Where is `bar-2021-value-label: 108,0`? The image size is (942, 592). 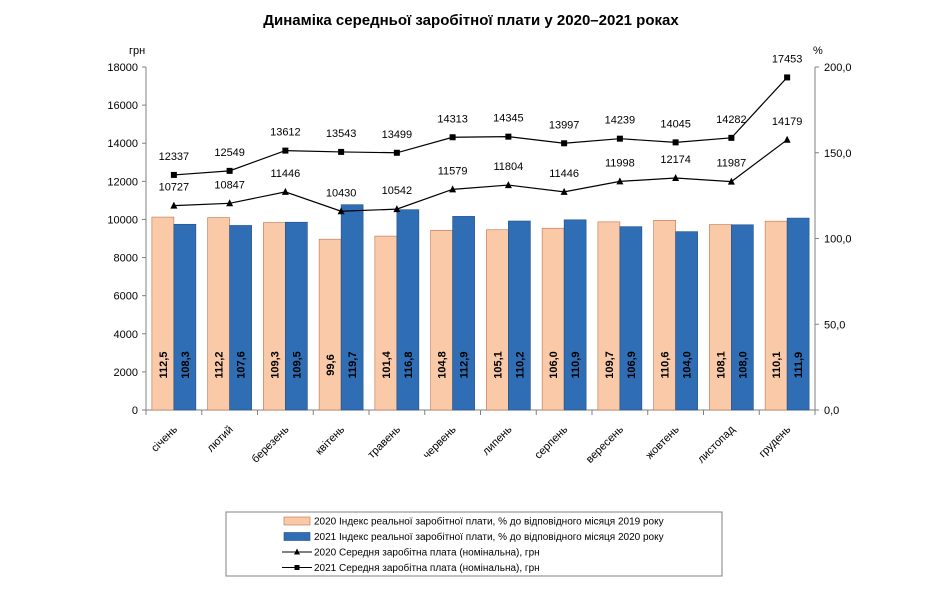
bar-2021-value-label: 108,0 is located at coordinates (743, 365).